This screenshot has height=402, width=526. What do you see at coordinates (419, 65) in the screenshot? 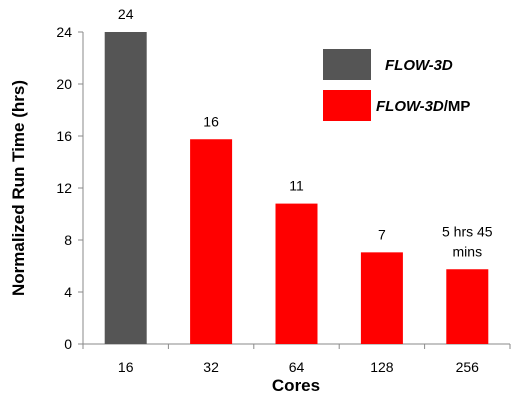
I see `legend-label-flow-3d: FLOW-3D` at bounding box center [419, 65].